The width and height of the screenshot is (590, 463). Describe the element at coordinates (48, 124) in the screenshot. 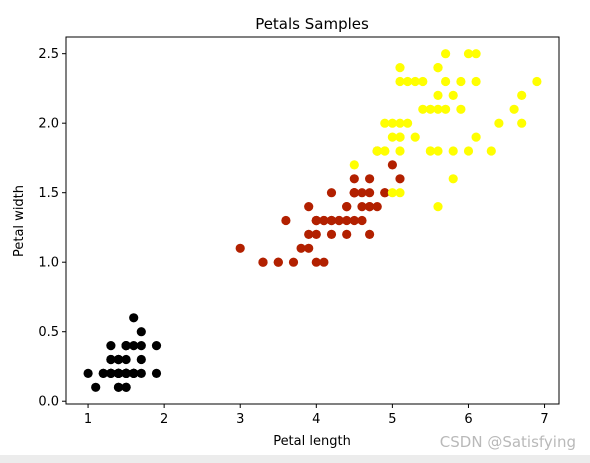

I see `y-tick-label: 2.0` at that location.